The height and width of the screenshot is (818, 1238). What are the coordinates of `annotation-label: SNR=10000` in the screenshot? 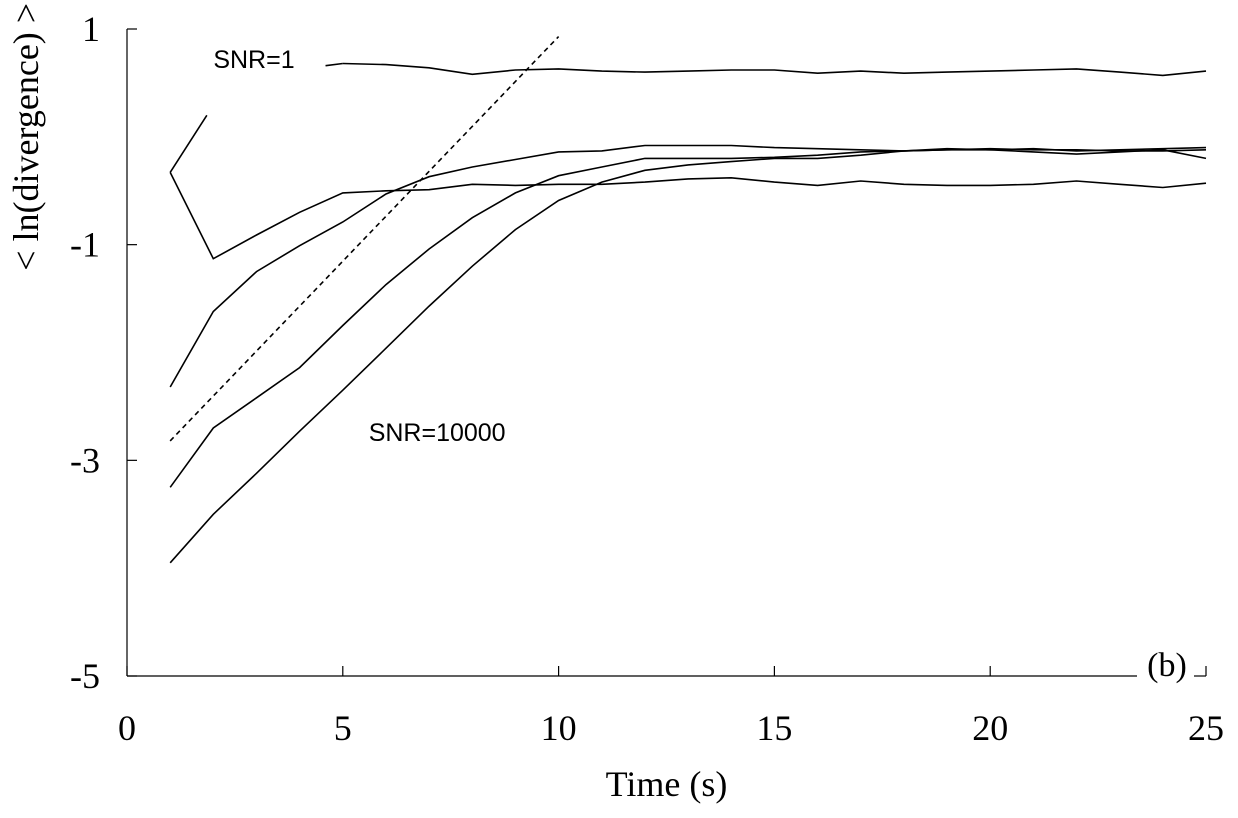 It's located at (437, 433).